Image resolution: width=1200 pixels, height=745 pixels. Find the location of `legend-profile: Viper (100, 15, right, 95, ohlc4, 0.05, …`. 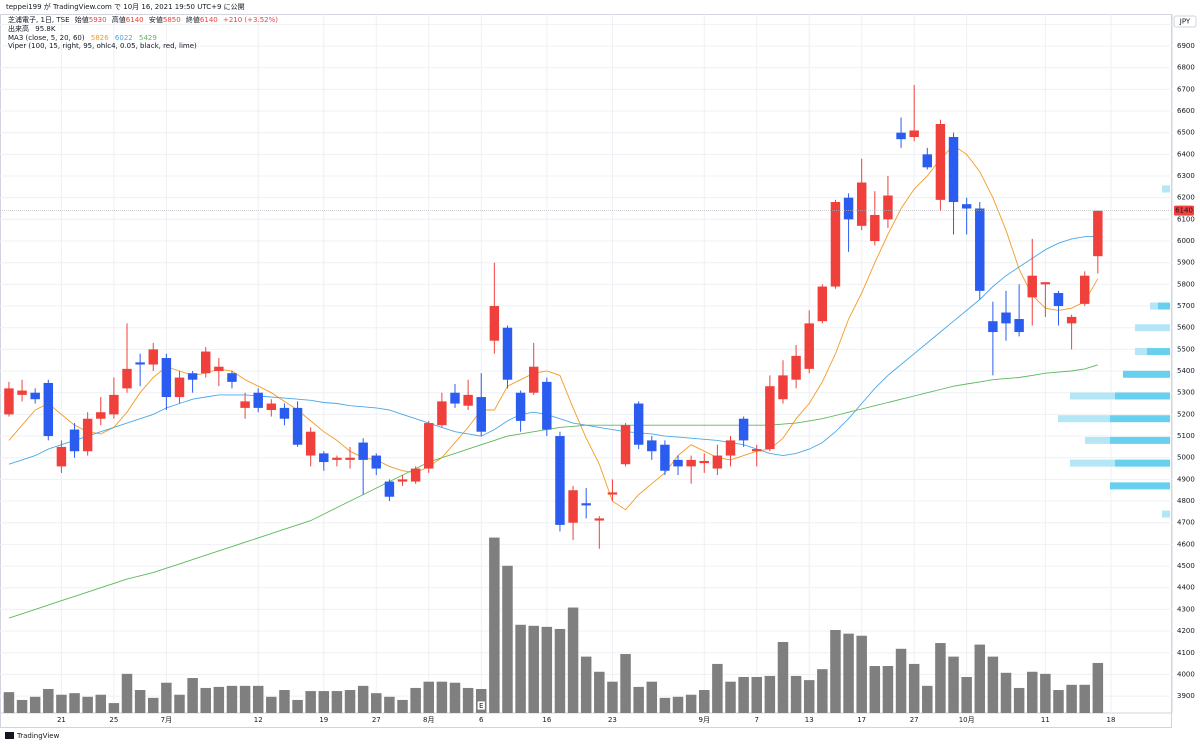

legend-profile: Viper (100, 15, right, 95, ohlc4, 0.05, … is located at coordinates (102, 46).